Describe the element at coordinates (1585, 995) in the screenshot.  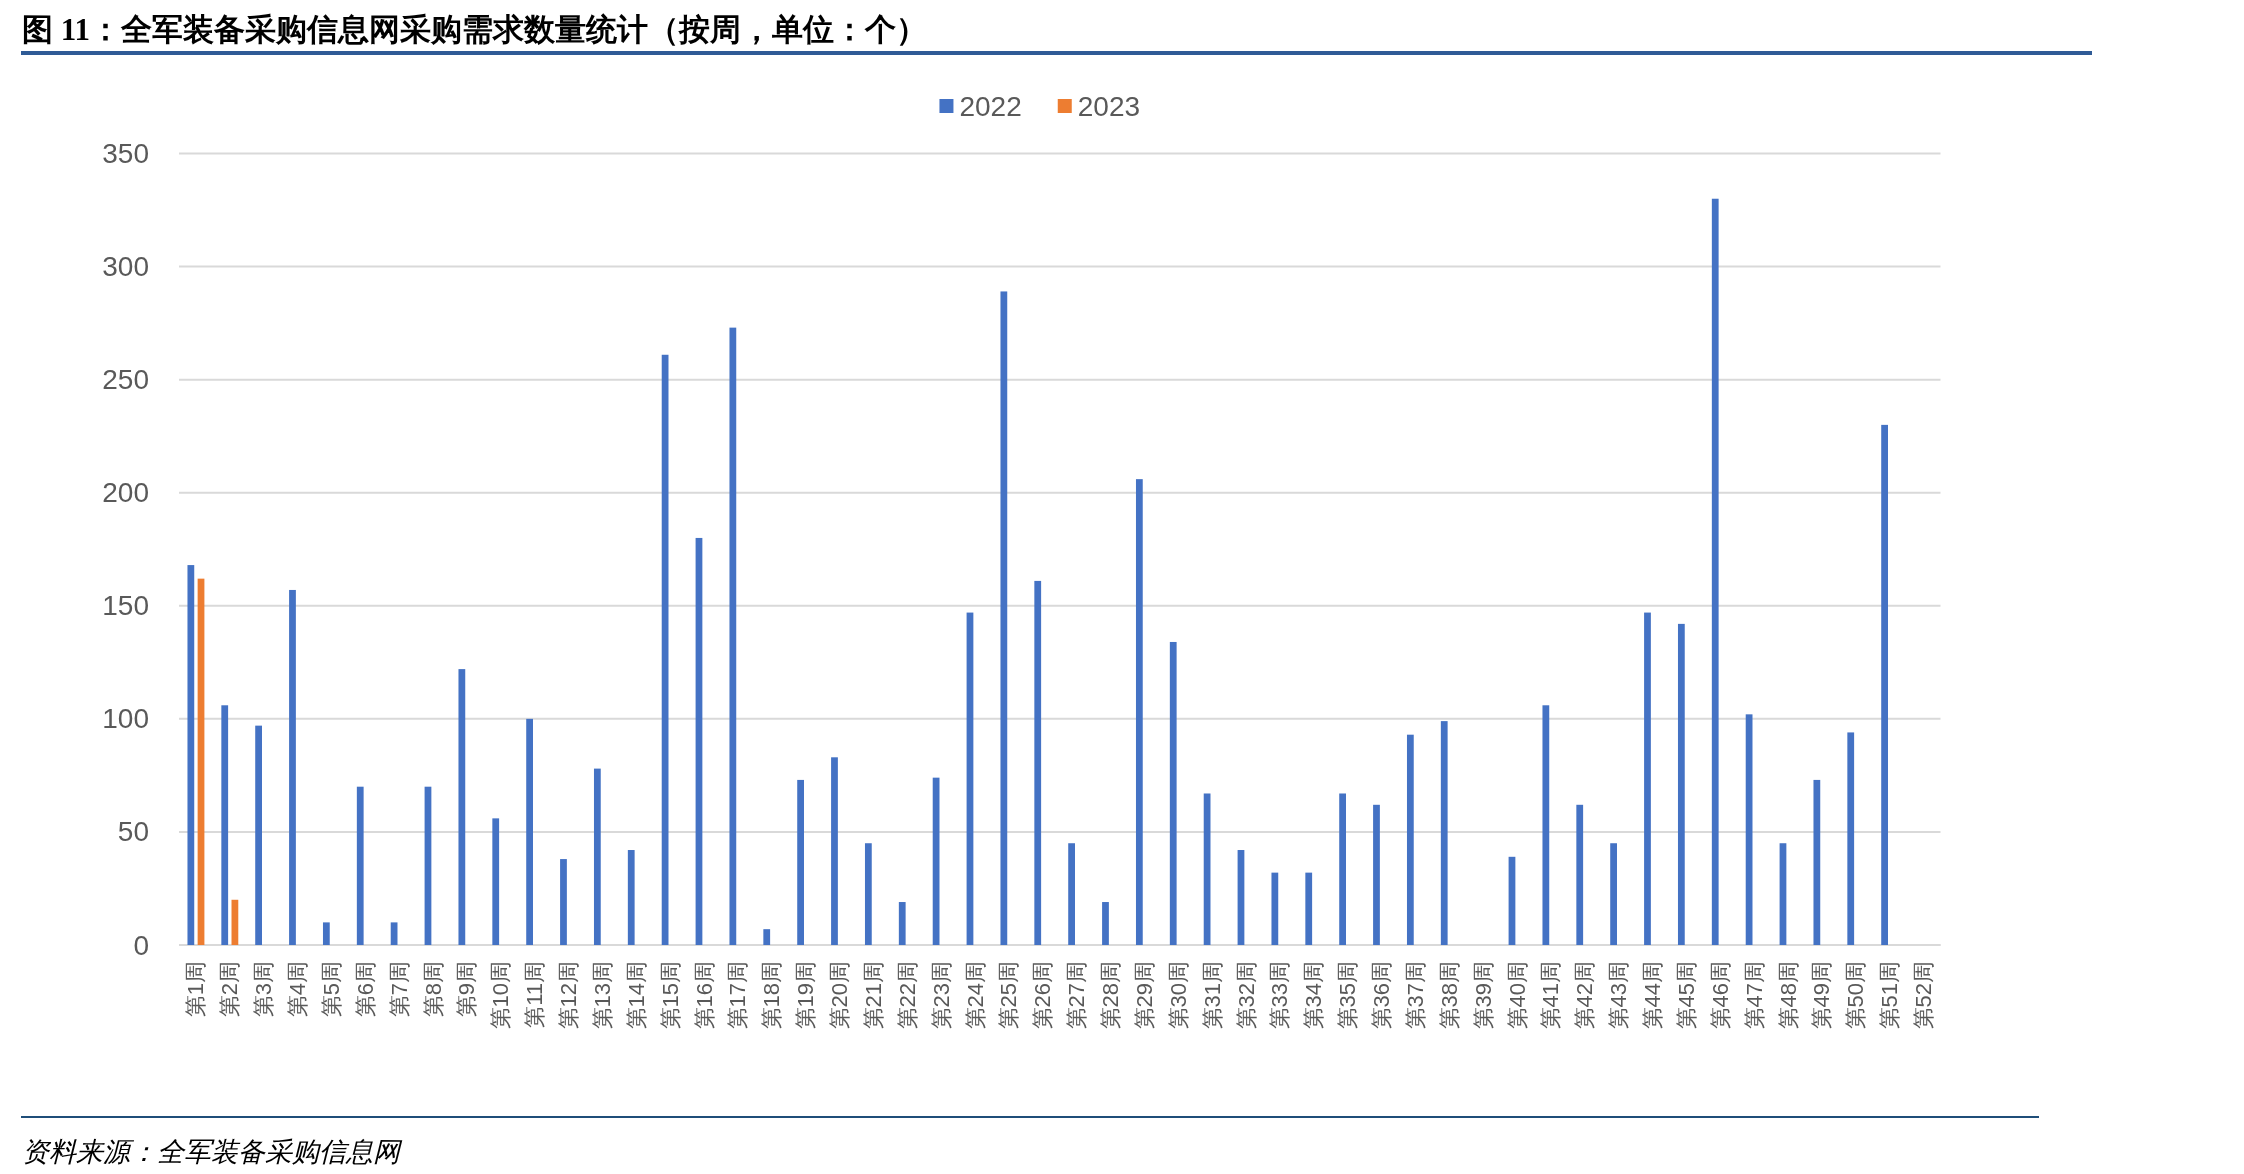
I see `x-tick-label: 第42周` at that location.